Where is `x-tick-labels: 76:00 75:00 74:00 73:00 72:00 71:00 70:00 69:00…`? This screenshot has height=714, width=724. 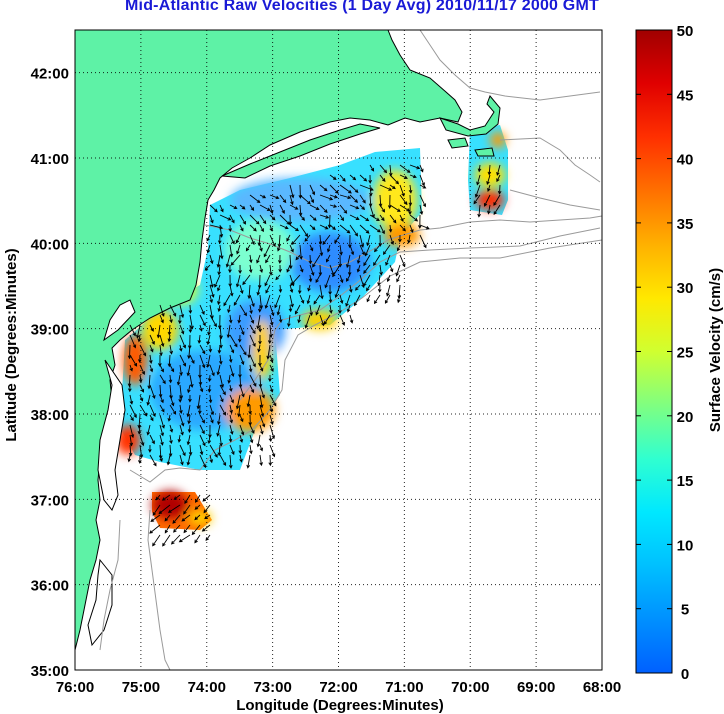
x-tick-labels: 76:00 75:00 74:00 73:00 72:00 71:00 70:00 69:00… is located at coordinates (338, 687).